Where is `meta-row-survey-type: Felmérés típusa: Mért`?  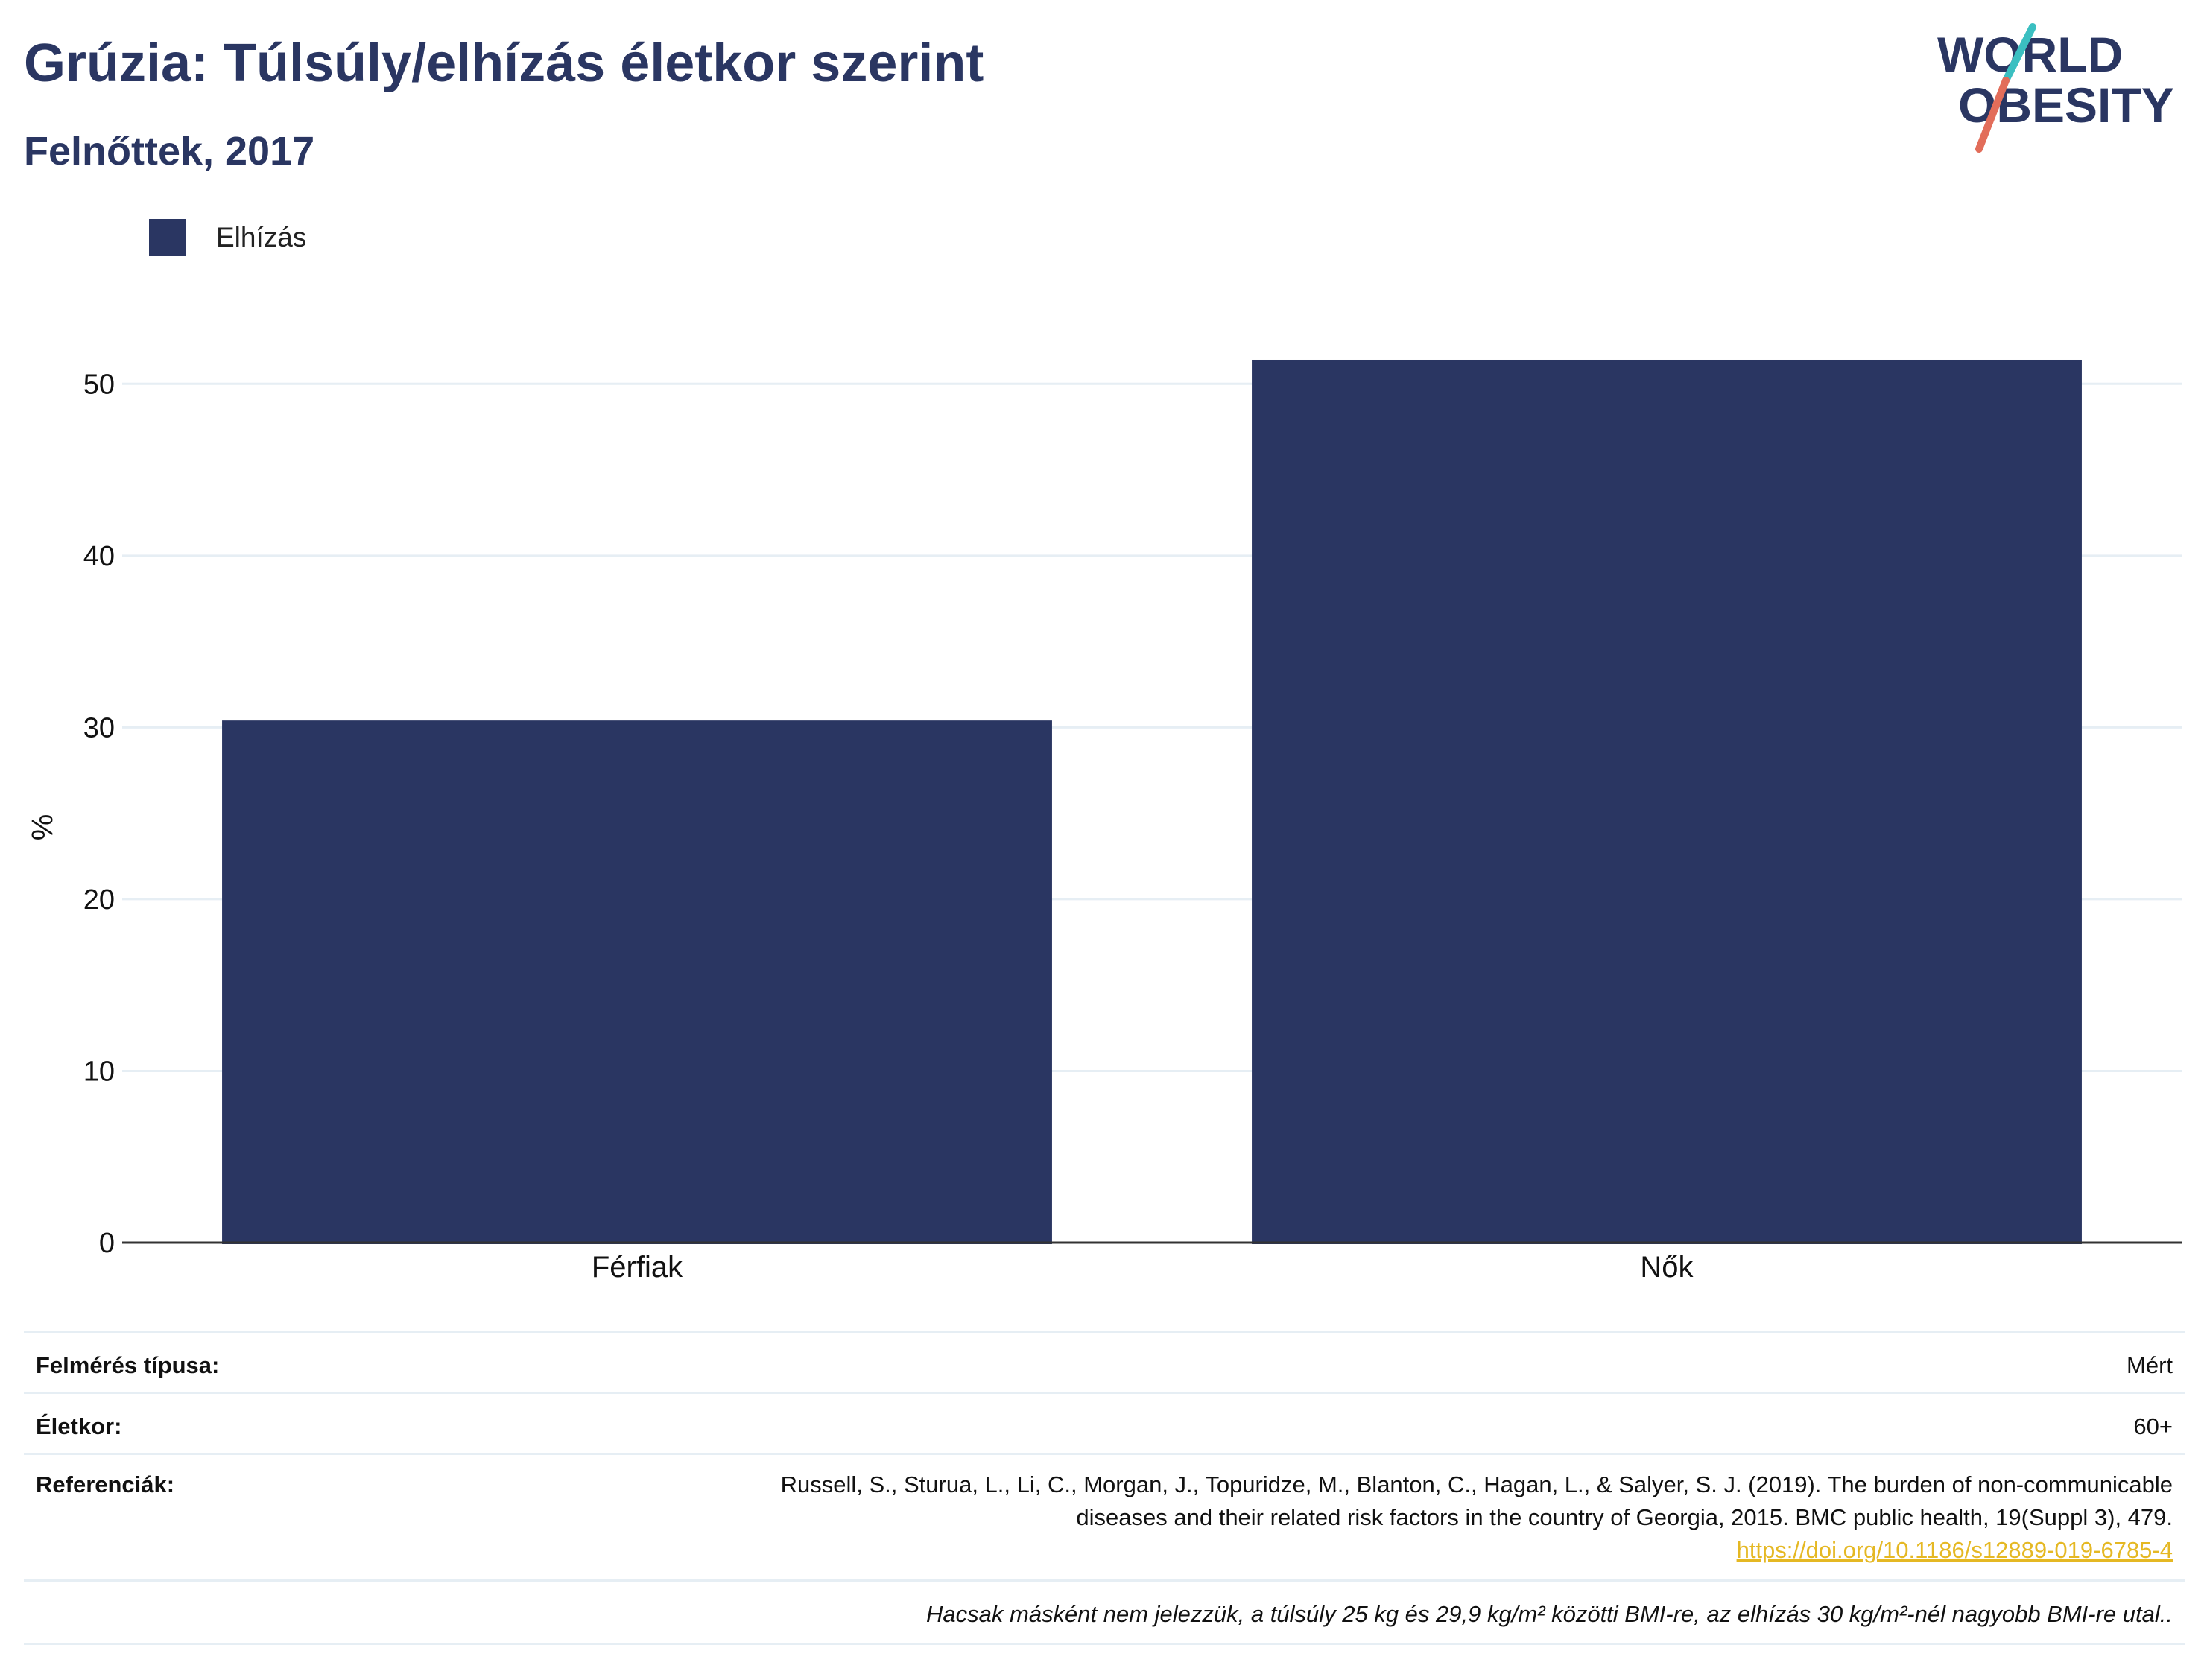
meta-row-survey-type: Felmérés típusa: Mért is located at coordinates (1104, 1362).